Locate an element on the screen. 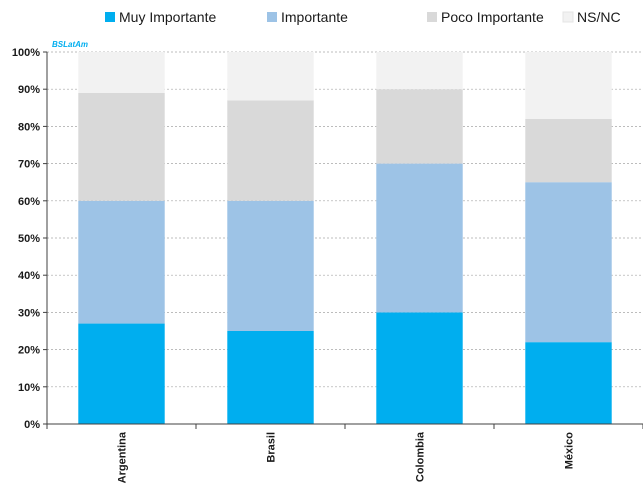 This screenshot has height=489, width=643. y-tick-label-5: 50% is located at coordinates (29, 239).